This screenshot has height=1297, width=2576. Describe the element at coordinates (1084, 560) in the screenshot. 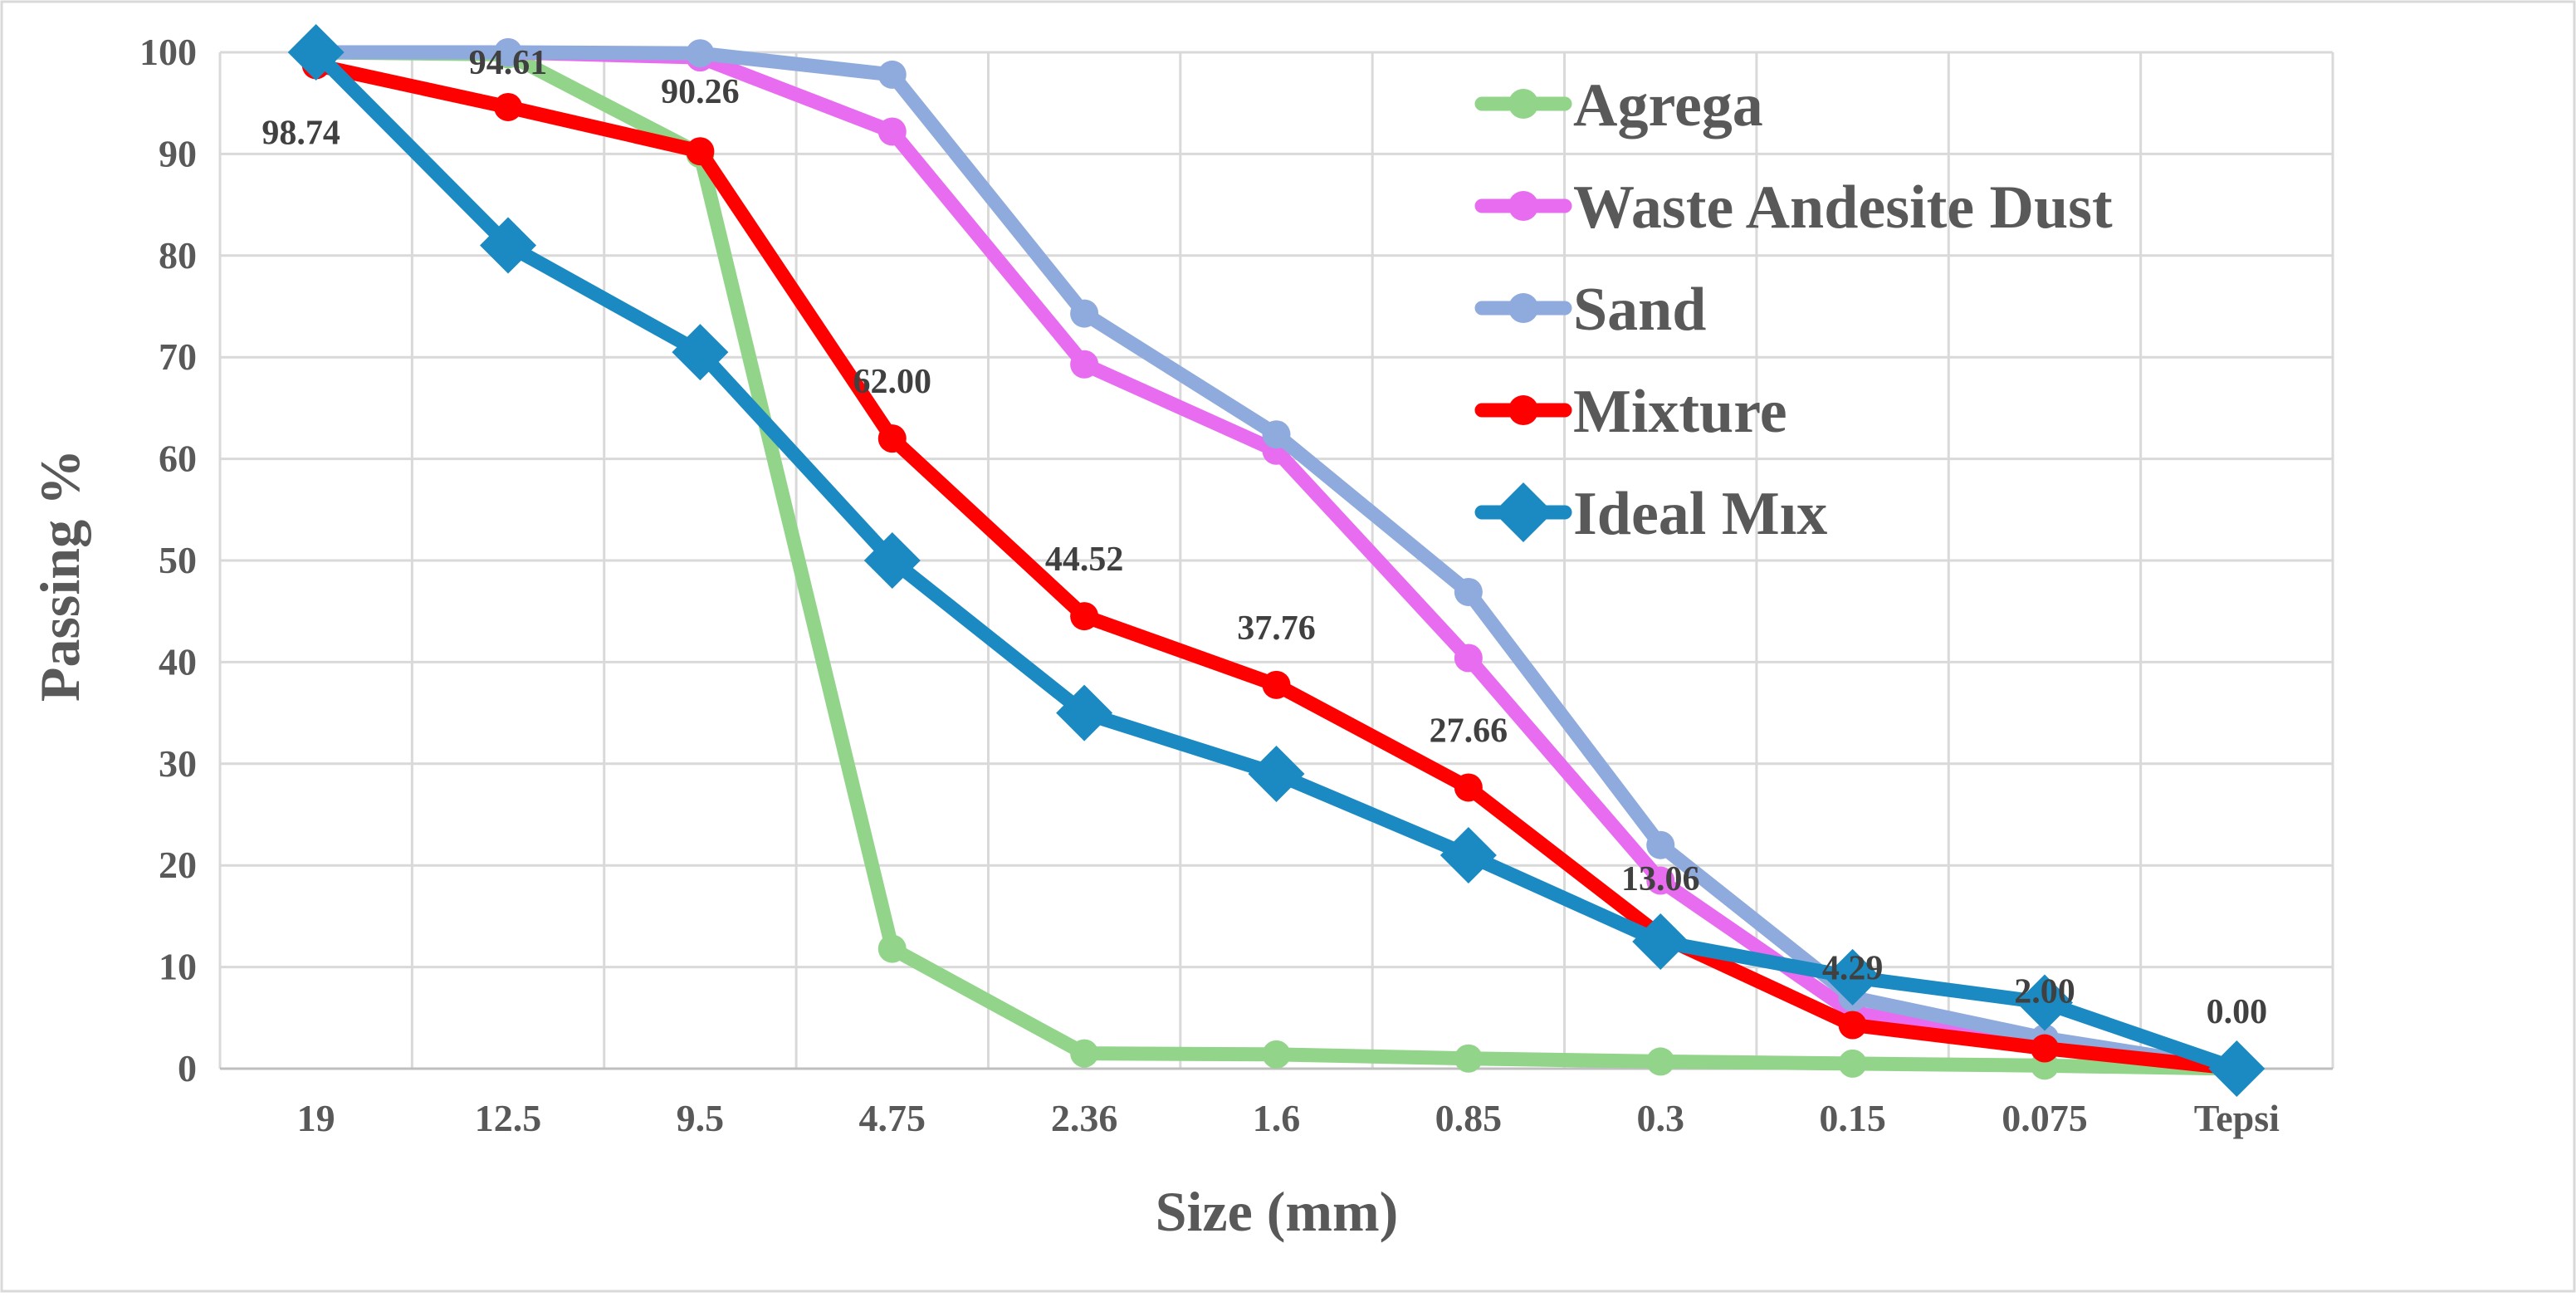

I see `data-label: 44.52` at that location.